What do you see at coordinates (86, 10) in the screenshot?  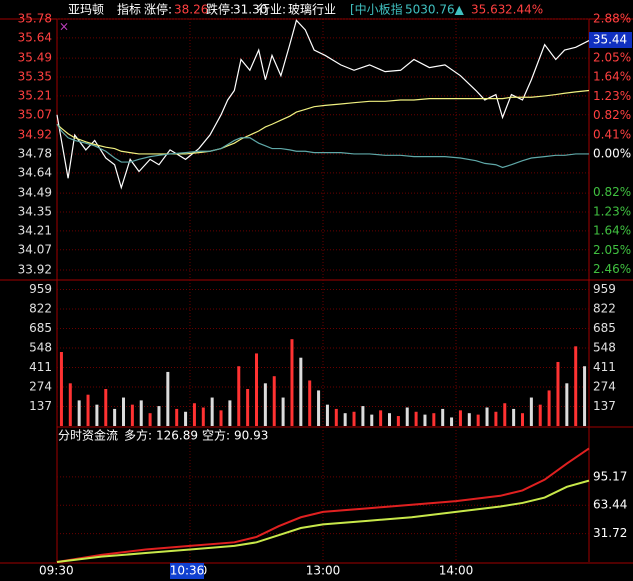 I see `stock-name: 亚玛顿` at bounding box center [86, 10].